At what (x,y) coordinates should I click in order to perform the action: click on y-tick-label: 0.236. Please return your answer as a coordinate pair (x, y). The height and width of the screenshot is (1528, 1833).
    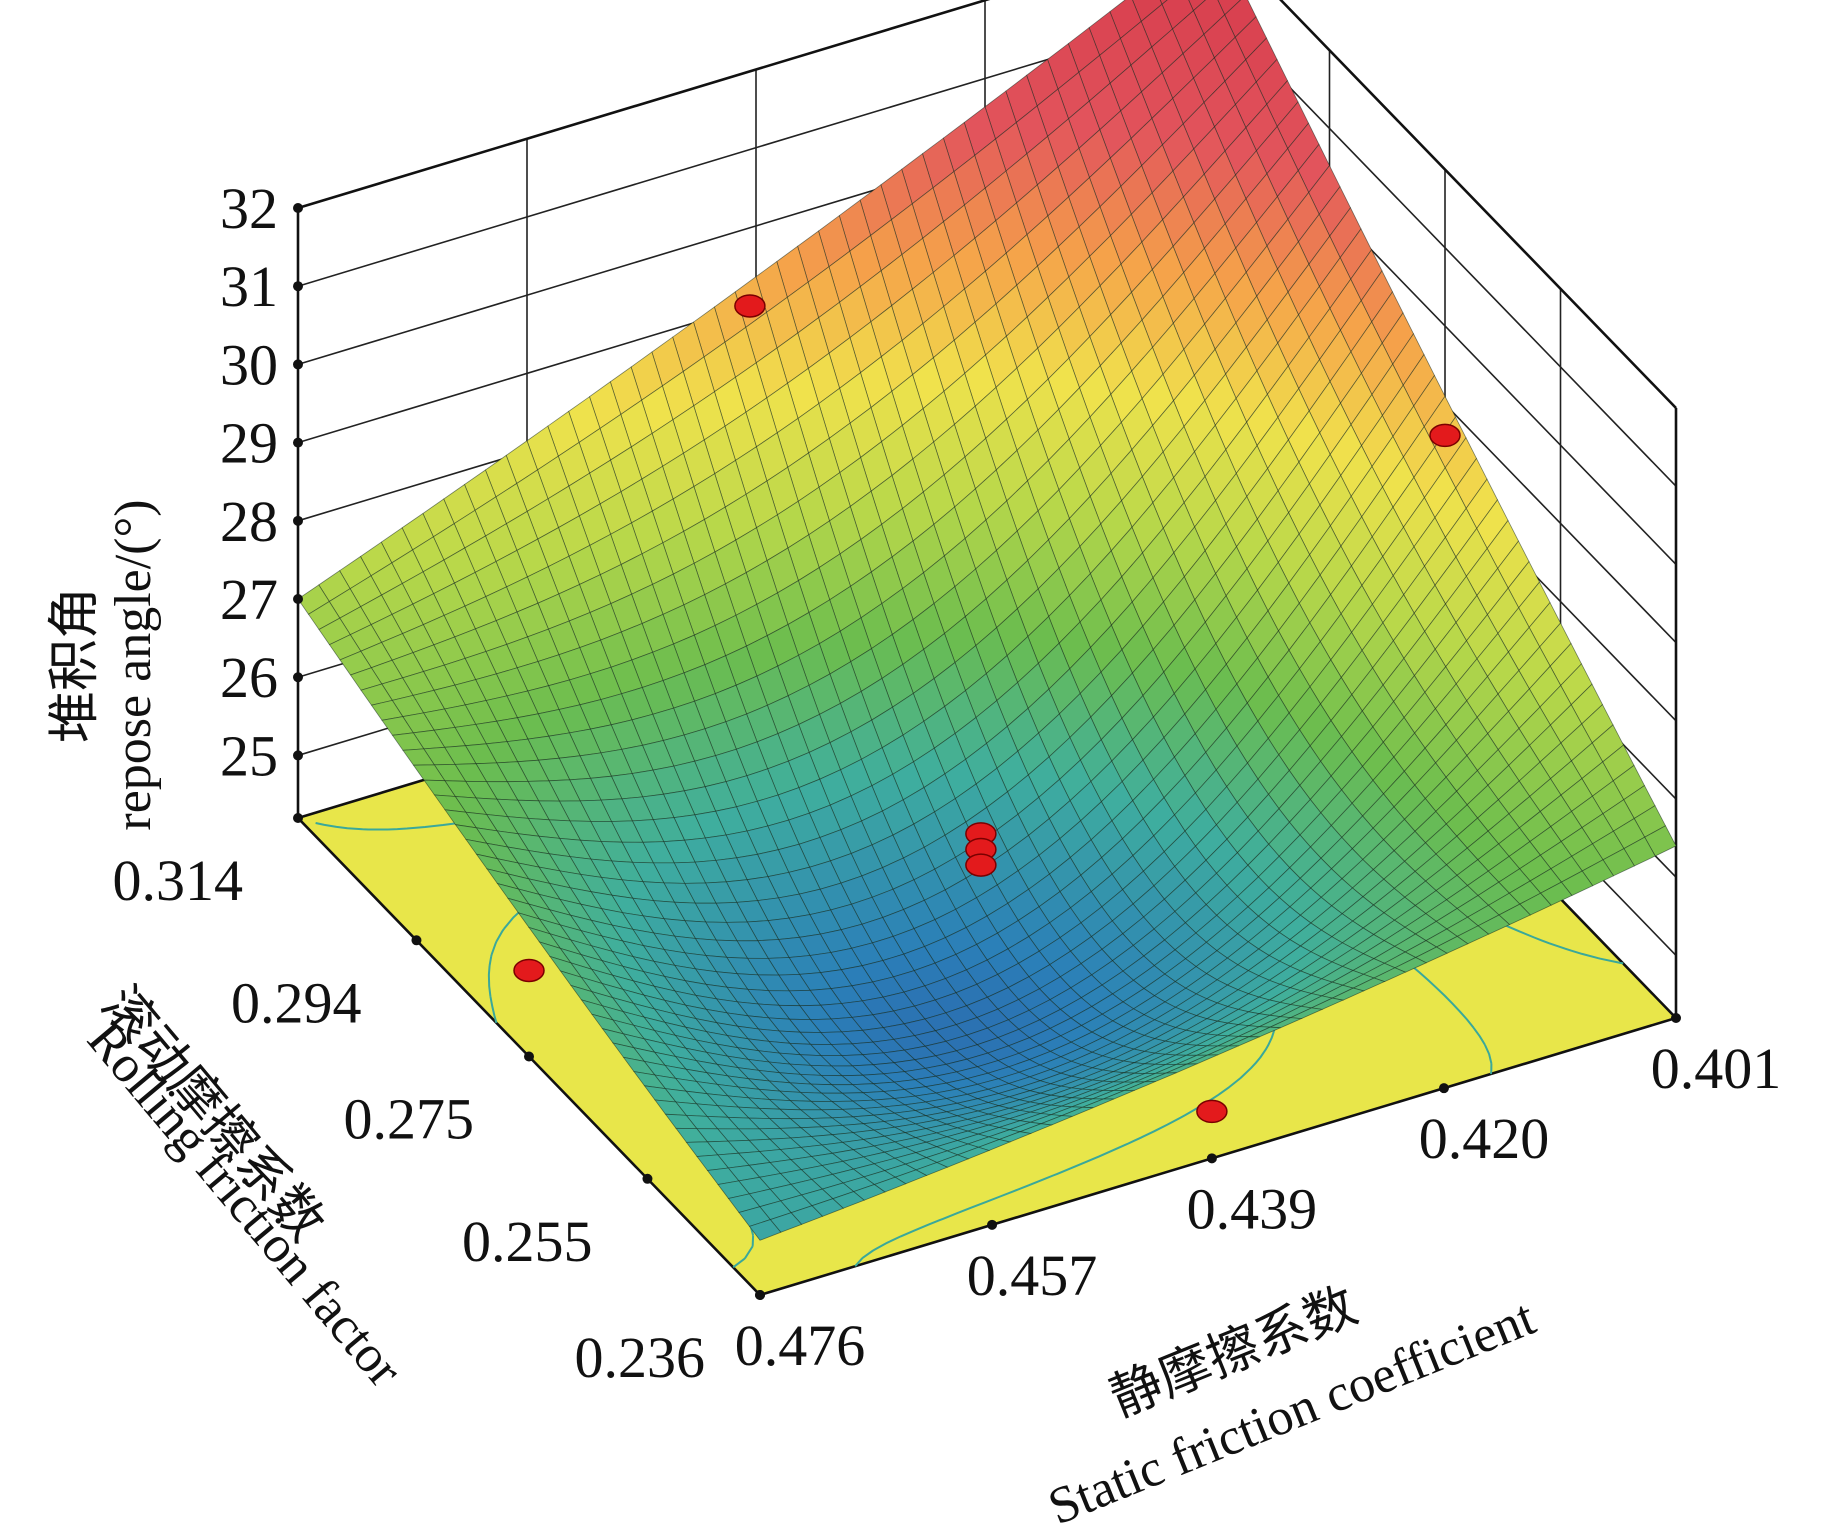
    Looking at the image, I should click on (640, 1357).